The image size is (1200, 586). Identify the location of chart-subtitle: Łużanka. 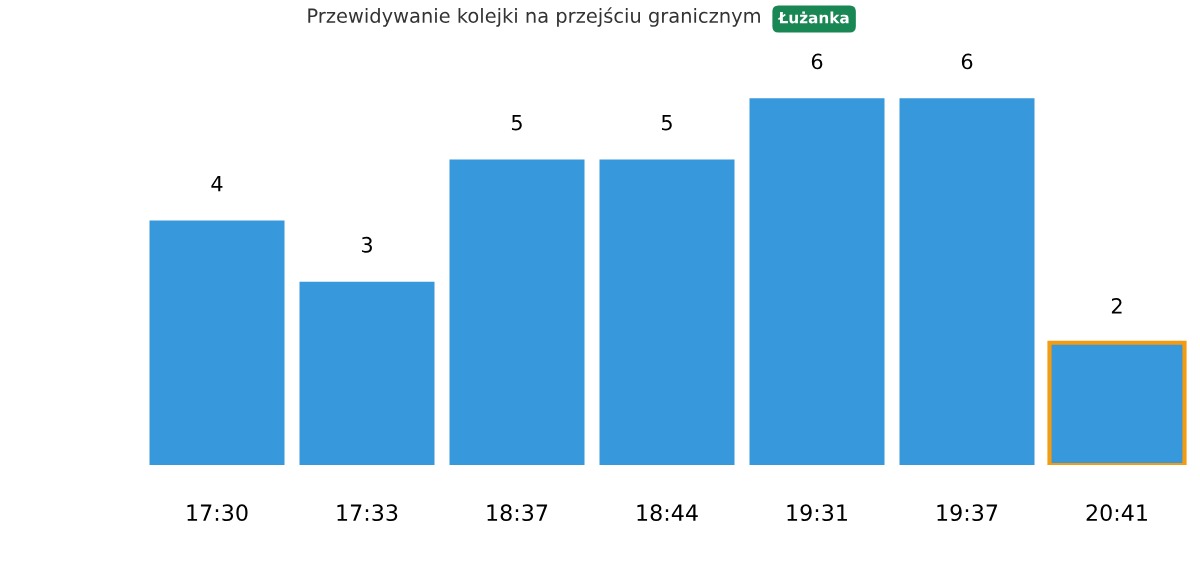
(813, 17).